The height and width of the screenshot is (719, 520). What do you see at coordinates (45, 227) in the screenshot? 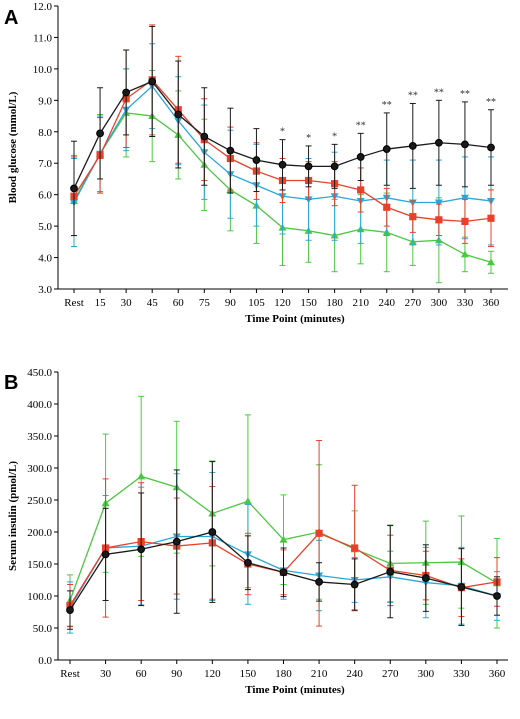
I see `y-tick-label: 5.0` at bounding box center [45, 227].